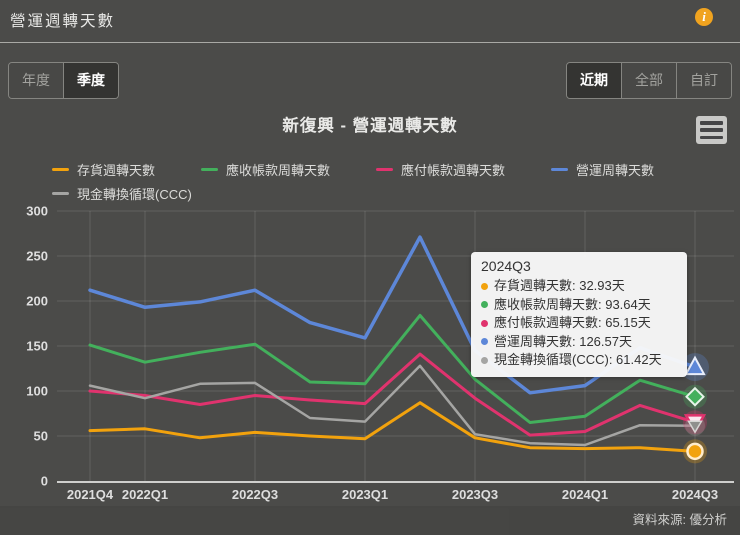  What do you see at coordinates (37, 256) in the screenshot?
I see `y-tick-label: 250` at bounding box center [37, 256].